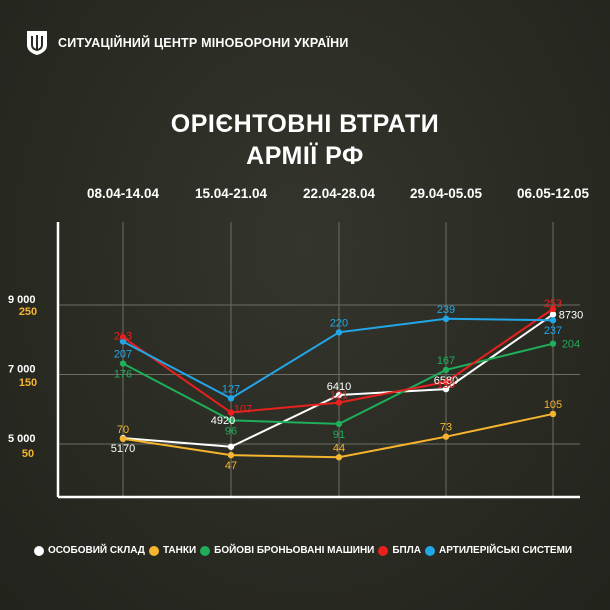  Describe the element at coordinates (305, 124) in the screenshot. I see `title-line-1: ОРІЄНТОВНІ ВТРАТИ` at that location.